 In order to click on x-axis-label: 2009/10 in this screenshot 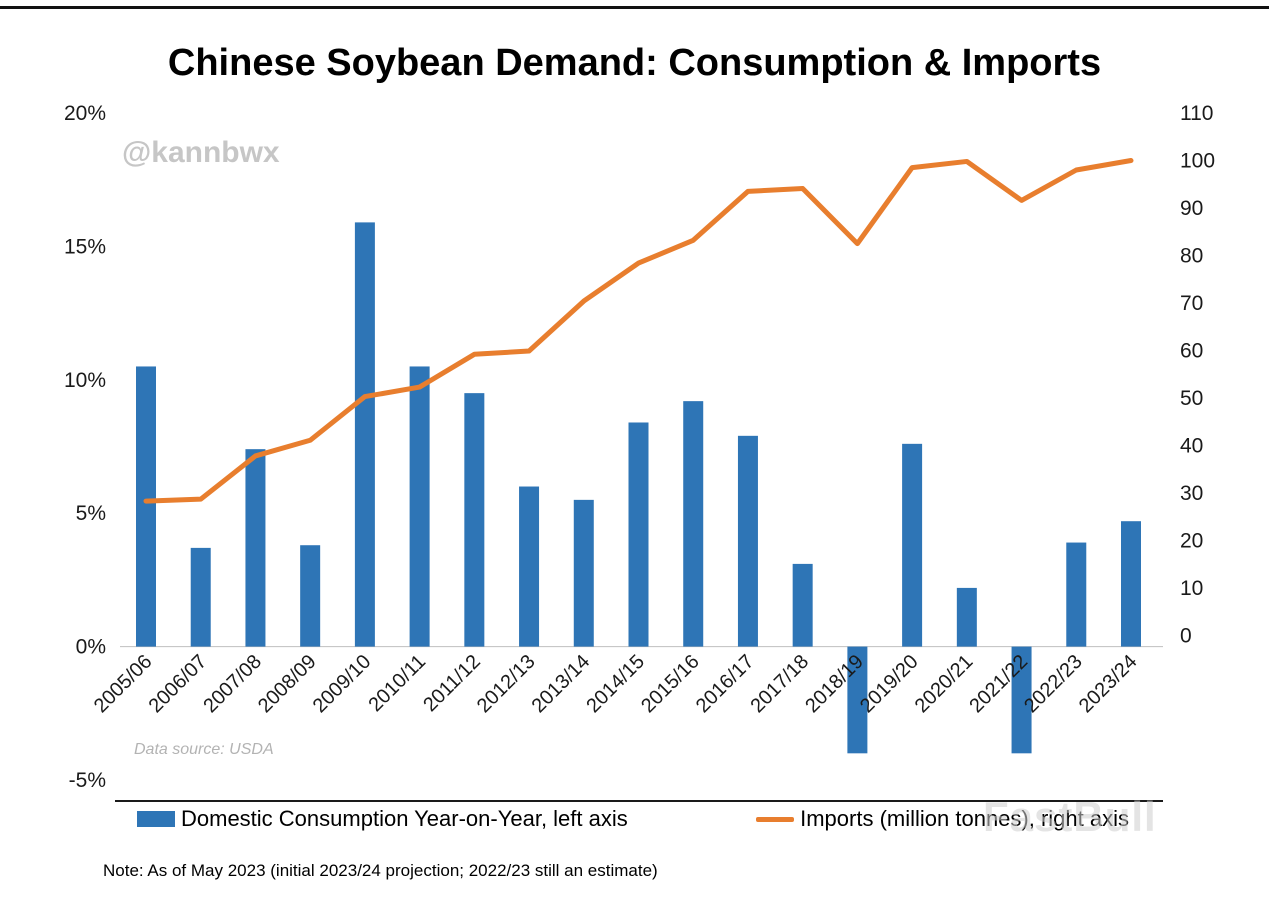, I will do `click(342, 684)`.